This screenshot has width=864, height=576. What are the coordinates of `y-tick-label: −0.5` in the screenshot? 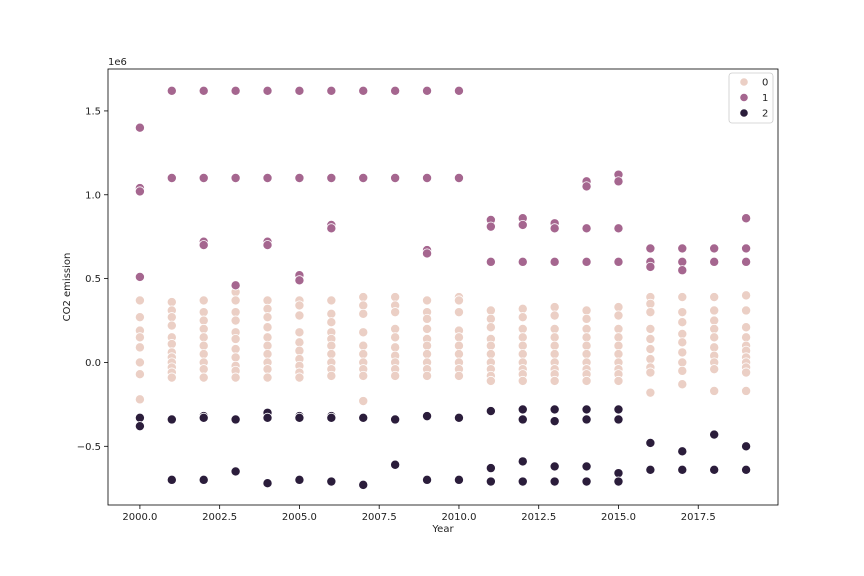 It's located at (89, 447).